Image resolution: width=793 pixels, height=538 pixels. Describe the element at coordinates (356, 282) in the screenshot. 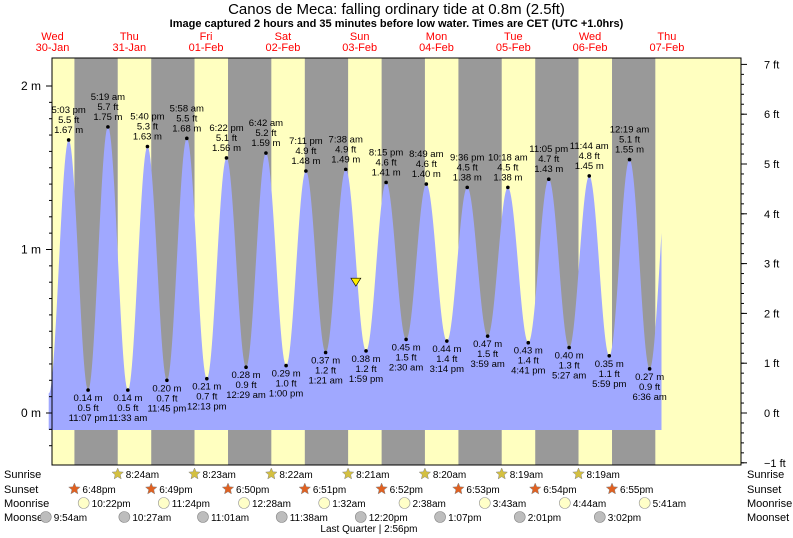

I see `current-level-marker` at that location.